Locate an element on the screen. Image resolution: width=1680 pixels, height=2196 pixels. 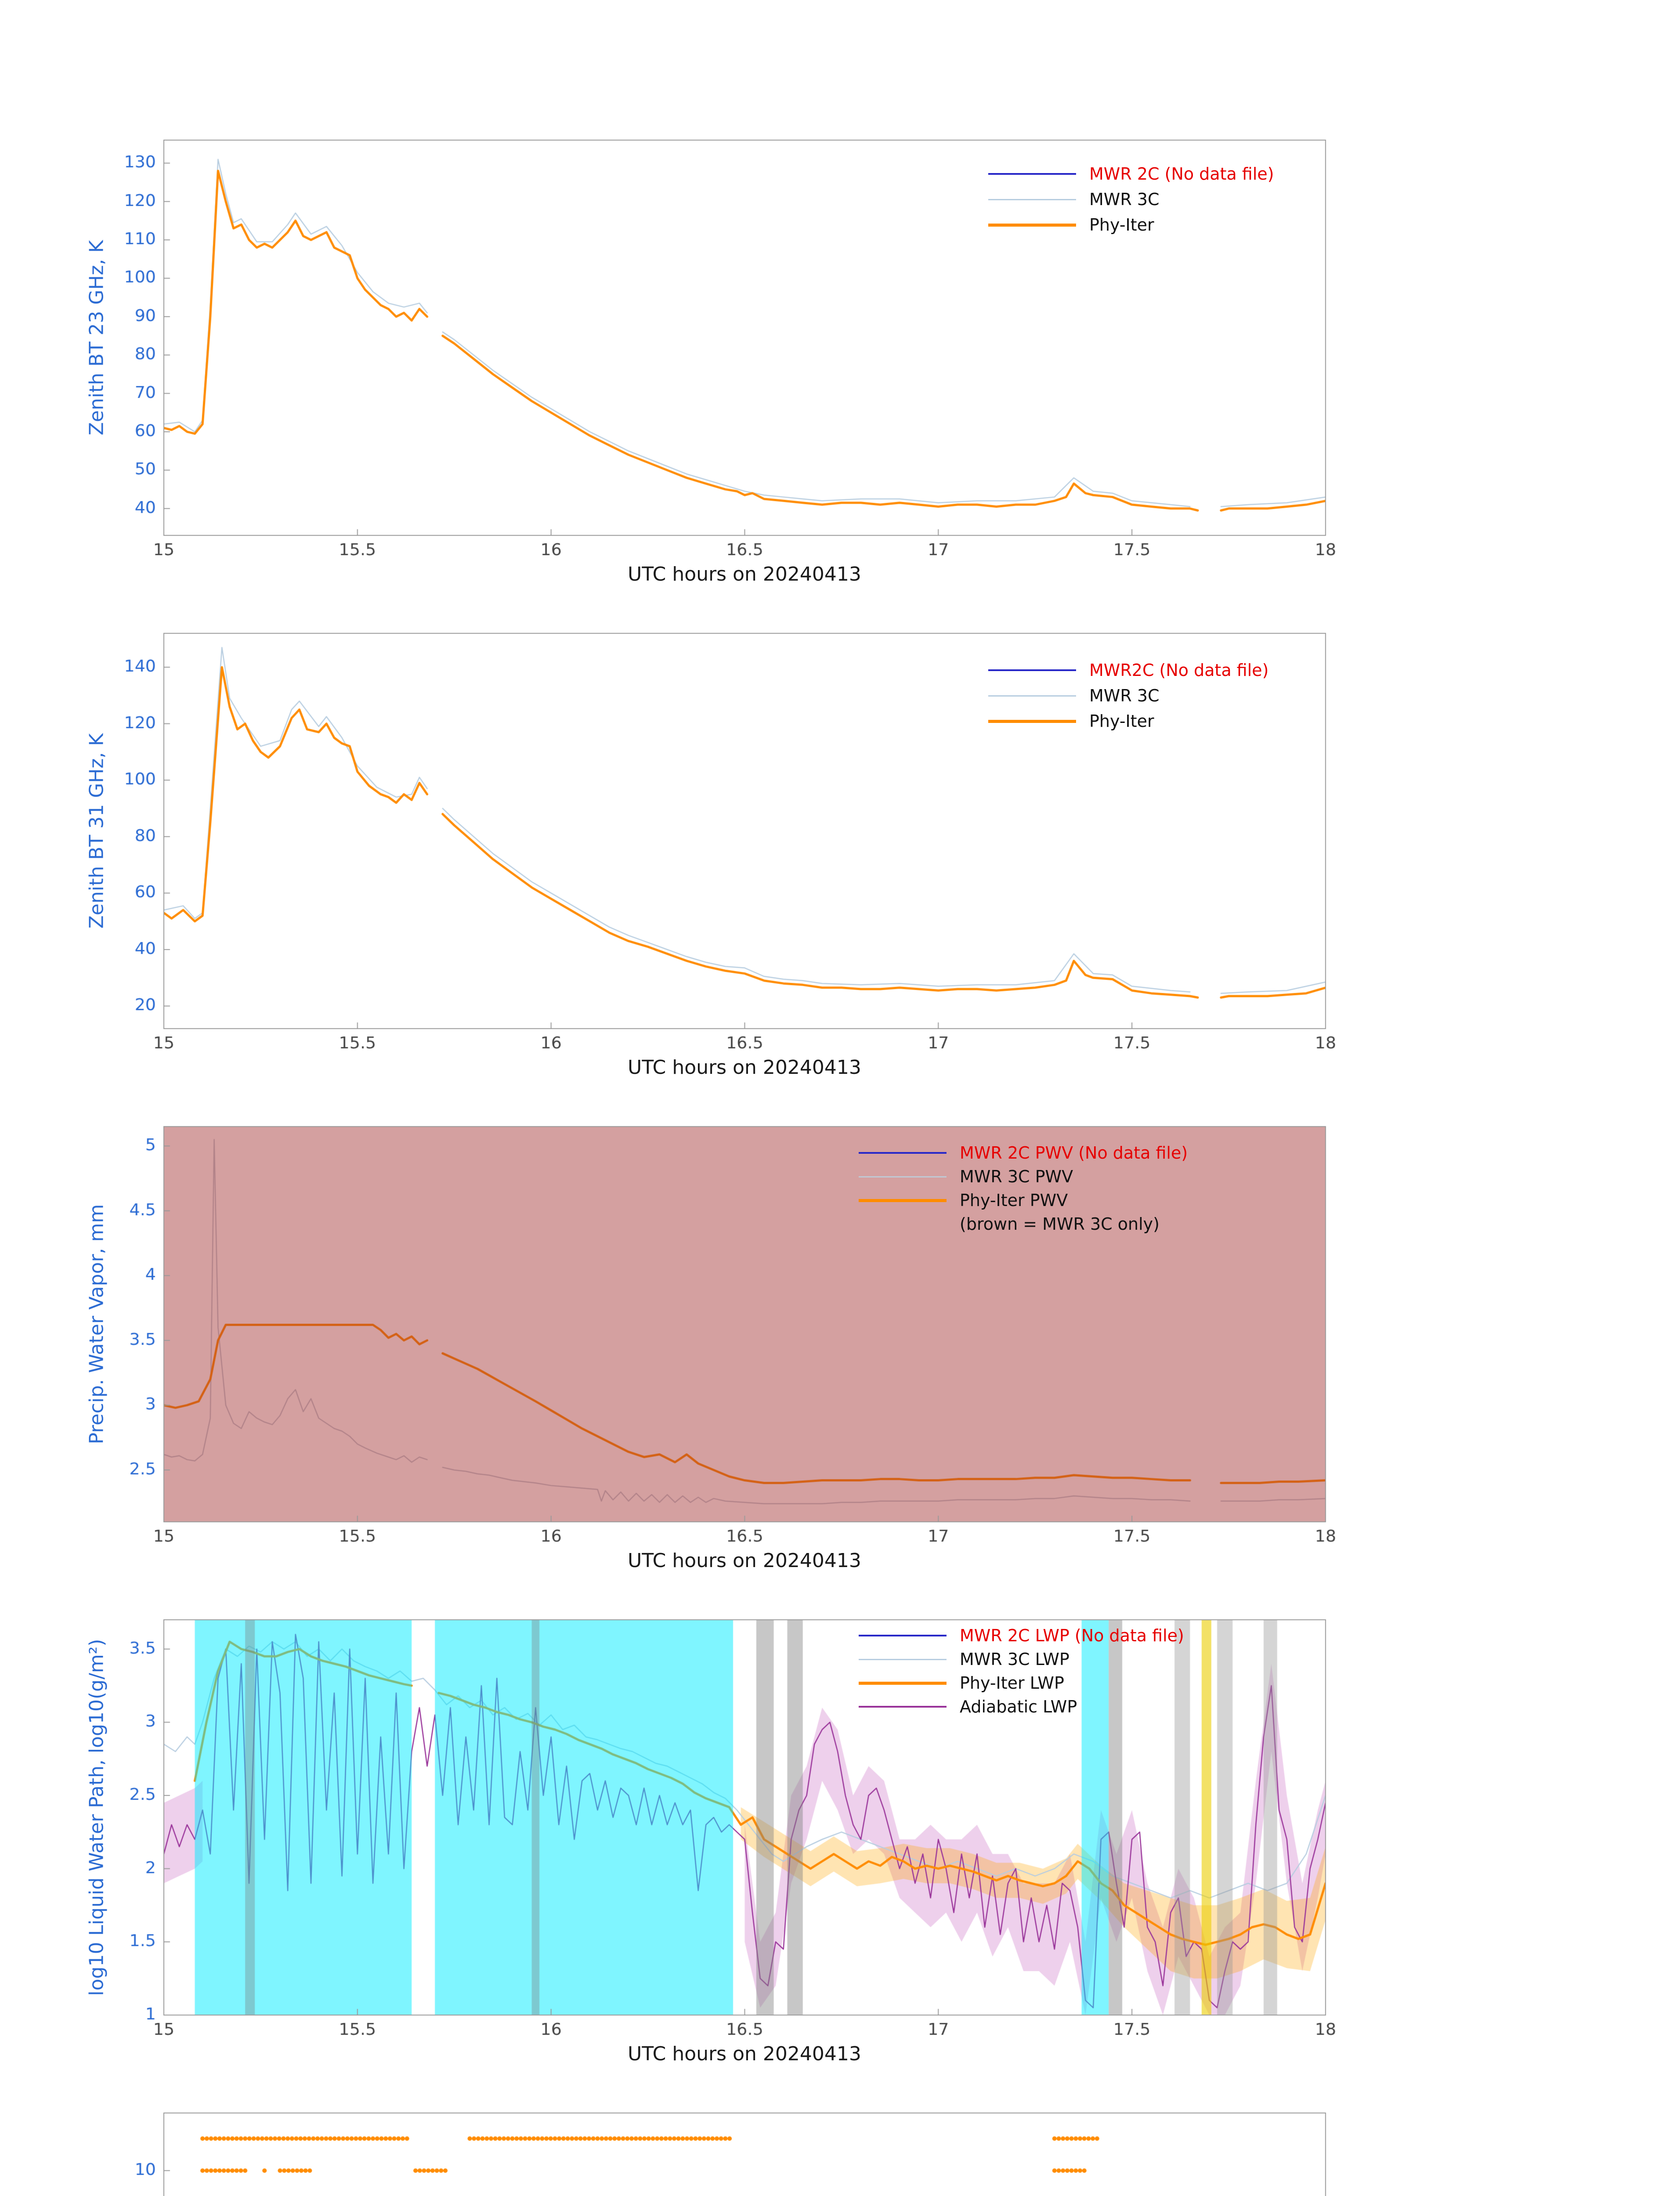
ylabel-bt23: Zenith BT 23 GHz, K is located at coordinates (96, 338).